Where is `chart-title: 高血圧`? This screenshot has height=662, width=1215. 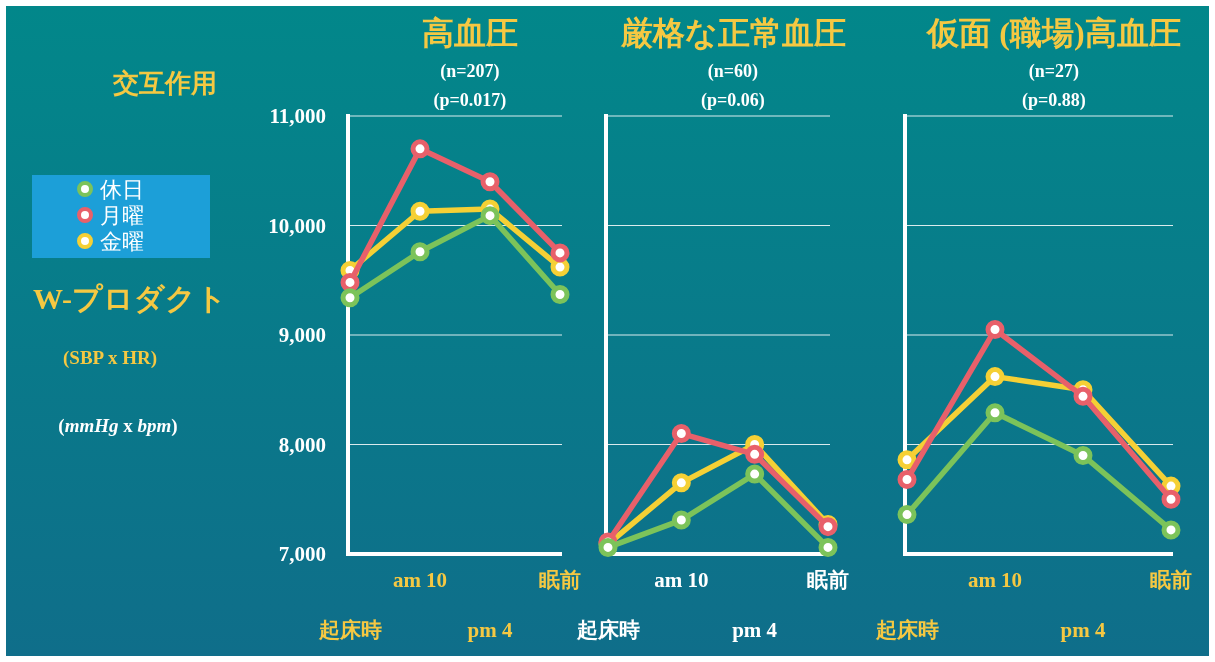
chart-title: 高血圧 is located at coordinates (470, 33).